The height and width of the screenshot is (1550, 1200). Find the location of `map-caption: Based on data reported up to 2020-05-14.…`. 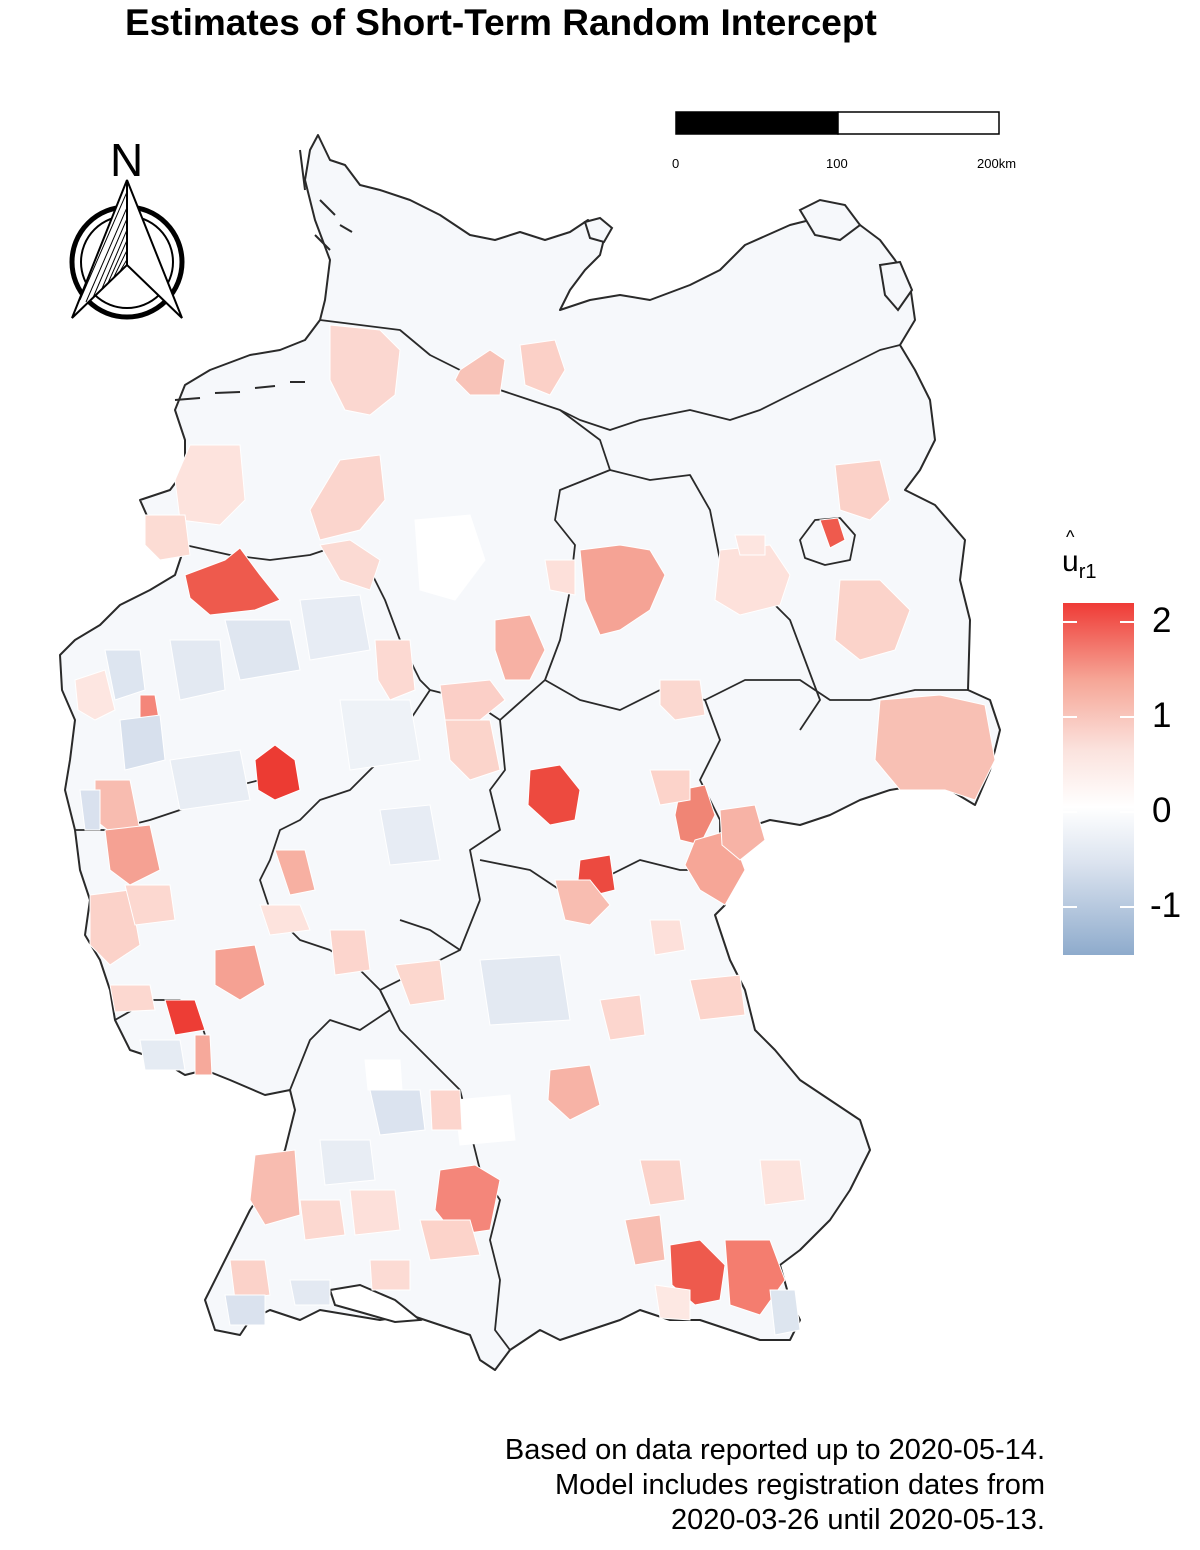

map-caption: Based on data reported up to 2020-05-14.… is located at coordinates (775, 1485).